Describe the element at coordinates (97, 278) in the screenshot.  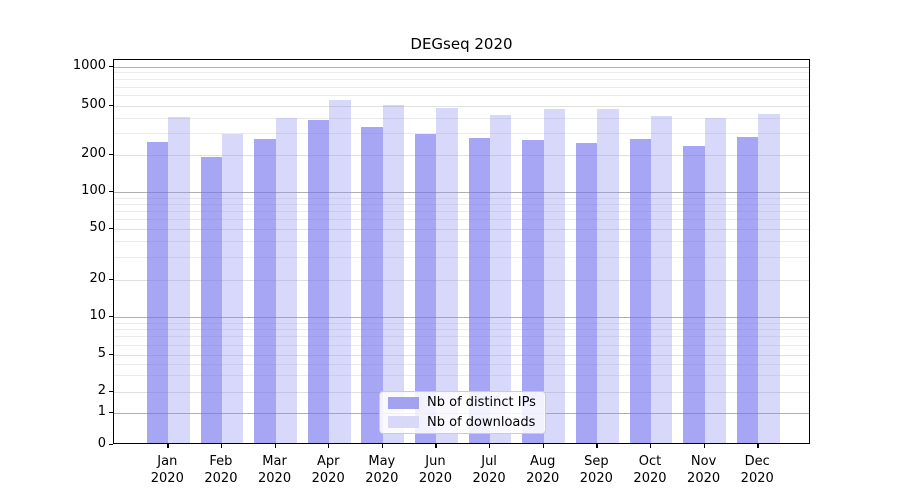
I see `y-tick-label-20: 20` at that location.